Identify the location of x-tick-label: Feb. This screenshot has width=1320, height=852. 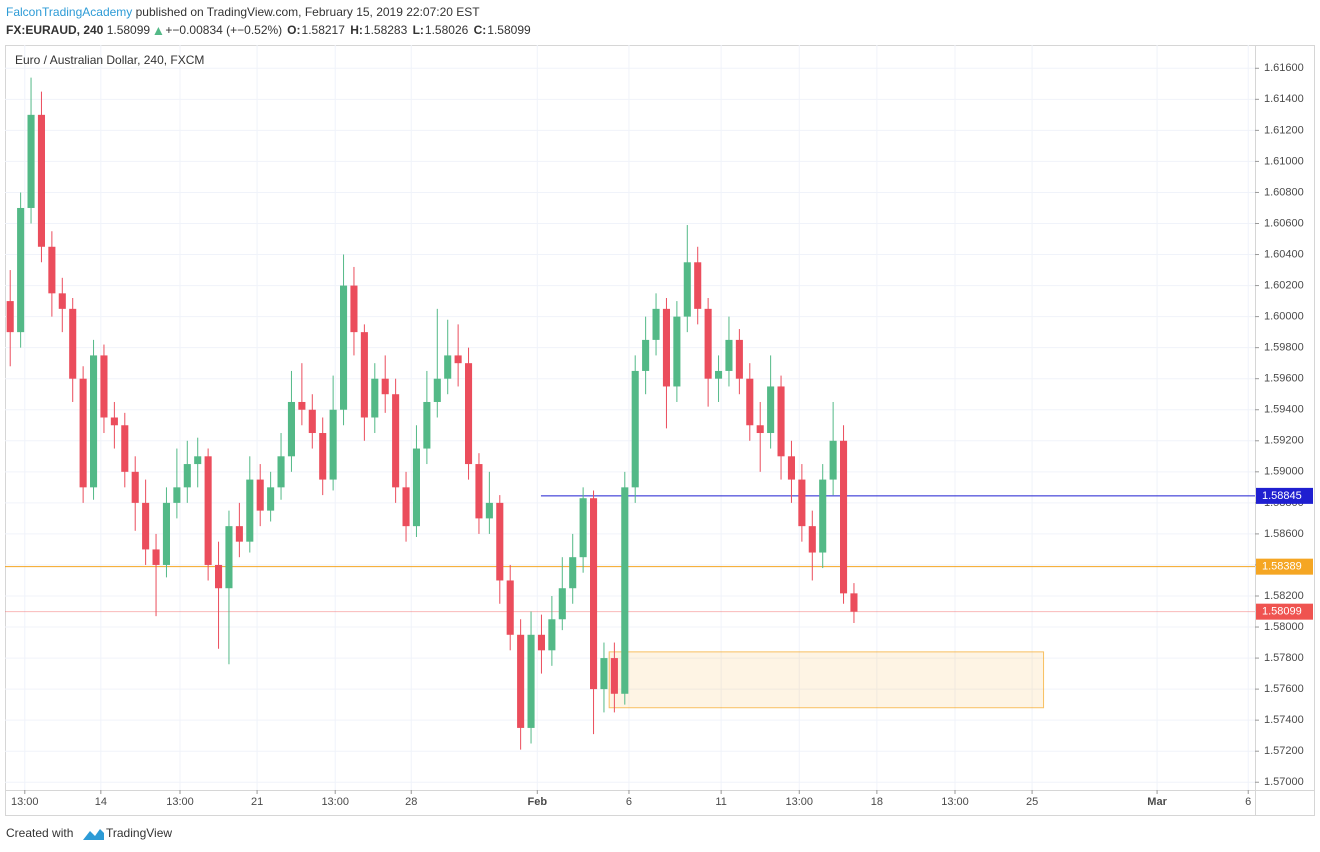
(538, 802).